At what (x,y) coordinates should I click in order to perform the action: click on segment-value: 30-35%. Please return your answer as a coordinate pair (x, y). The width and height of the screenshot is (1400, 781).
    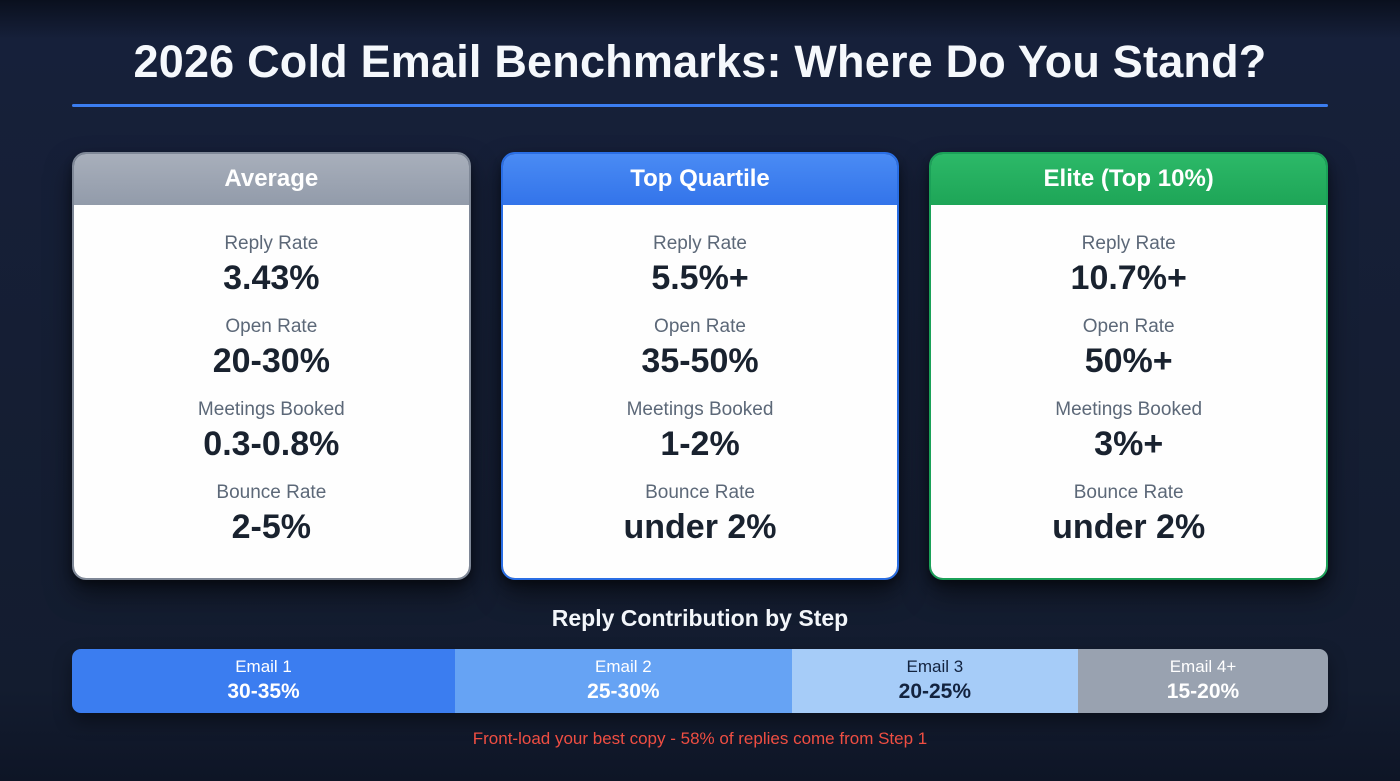
    Looking at the image, I should click on (263, 692).